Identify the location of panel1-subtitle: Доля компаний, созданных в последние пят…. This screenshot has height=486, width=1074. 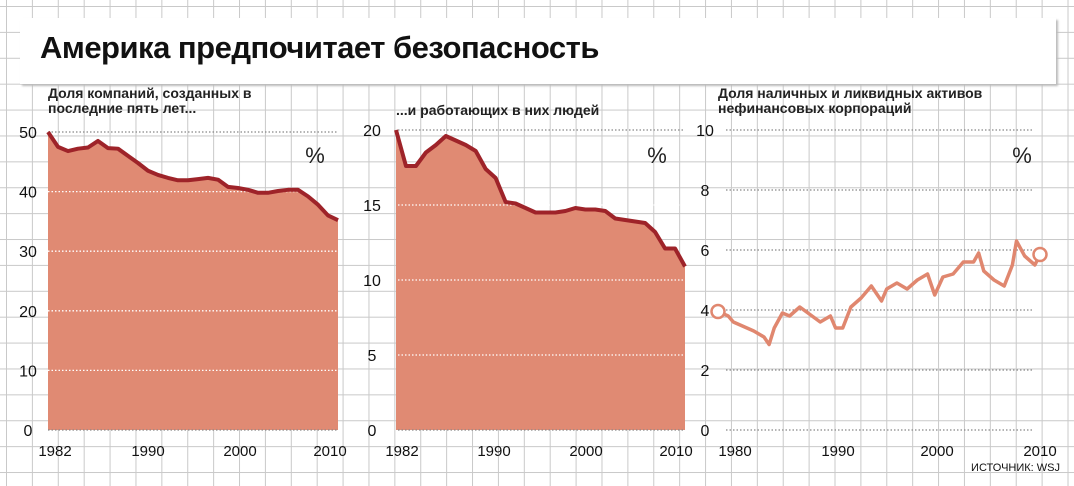
(150, 100).